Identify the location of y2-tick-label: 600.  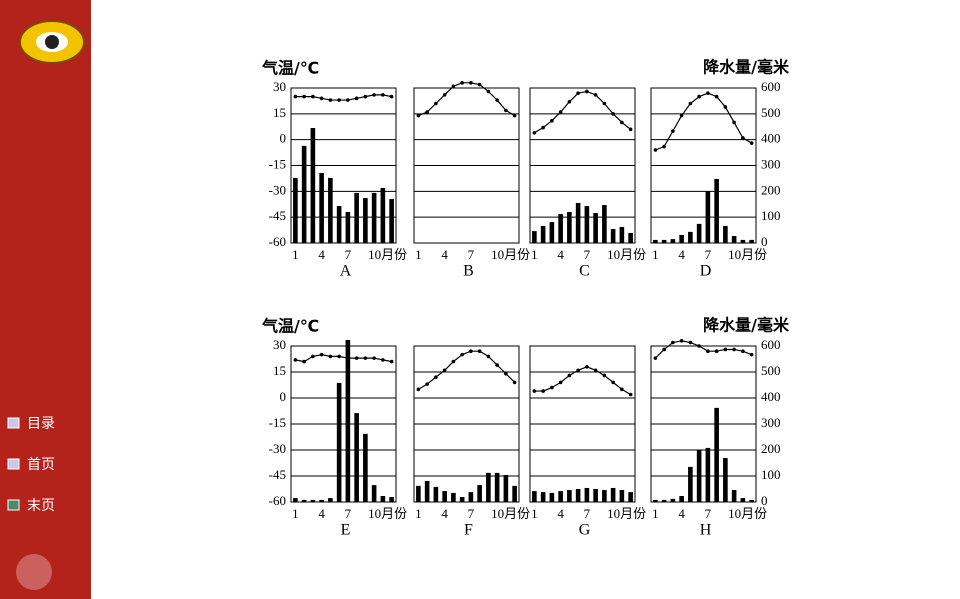
(771, 86).